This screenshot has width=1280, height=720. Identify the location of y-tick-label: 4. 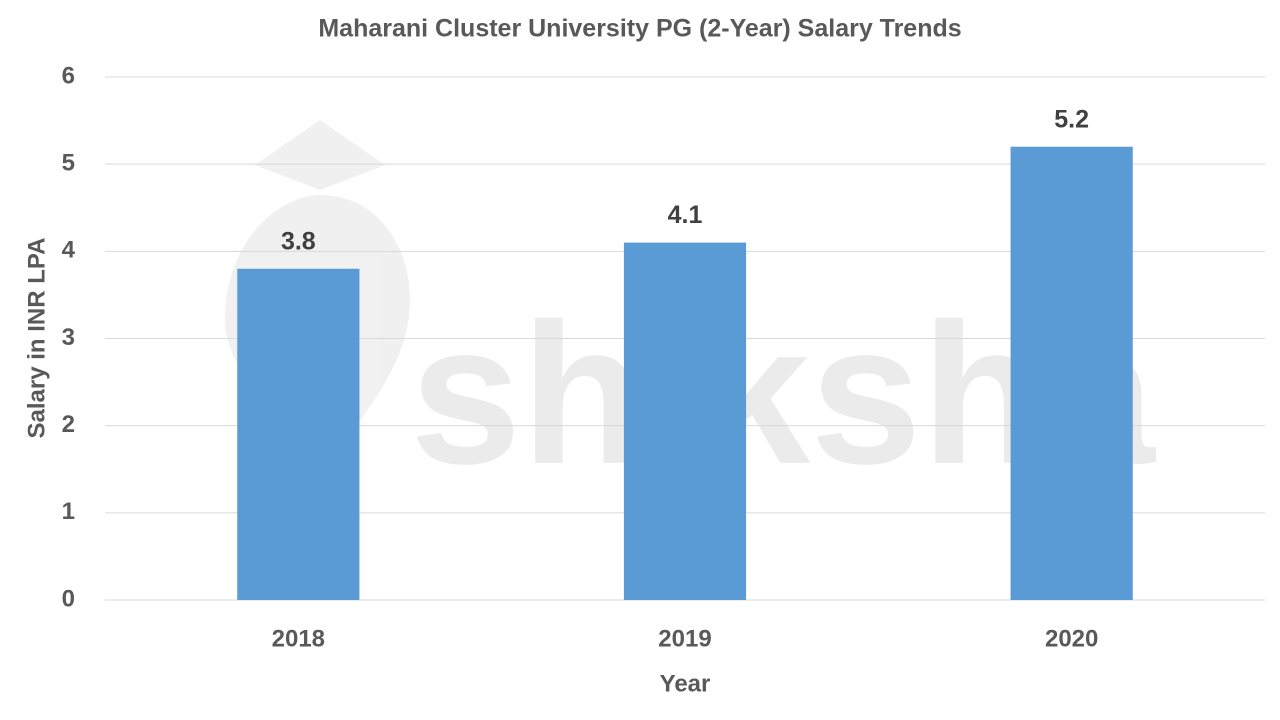
(69, 250).